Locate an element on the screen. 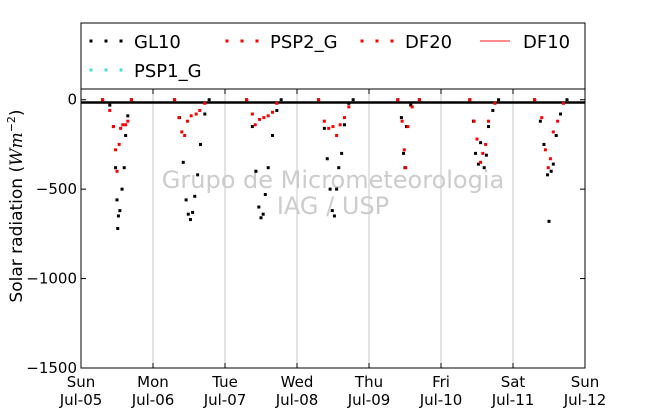 This screenshot has height=409, width=650. x-tick-day: Sun is located at coordinates (81, 382).